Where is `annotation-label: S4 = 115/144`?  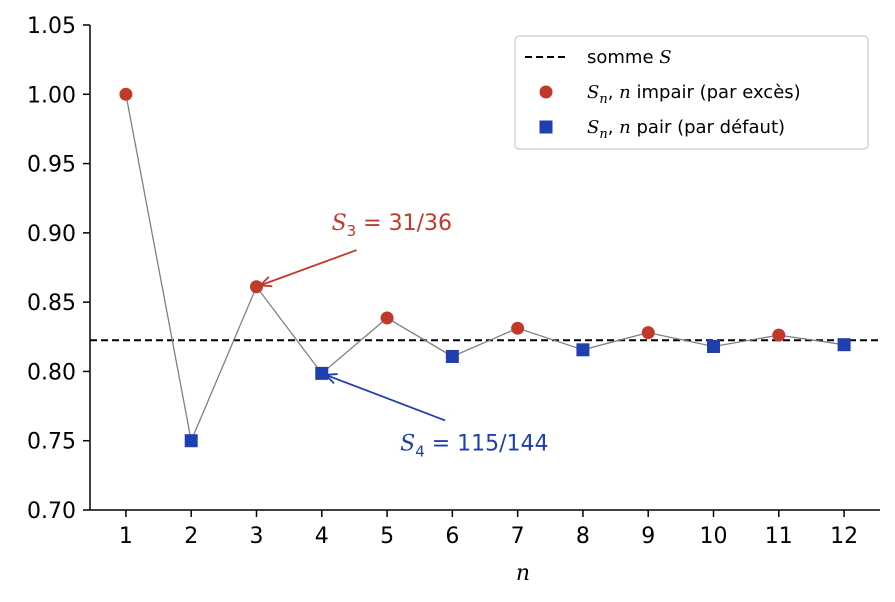 annotation-label: S4 = 115/144 is located at coordinates (474, 445).